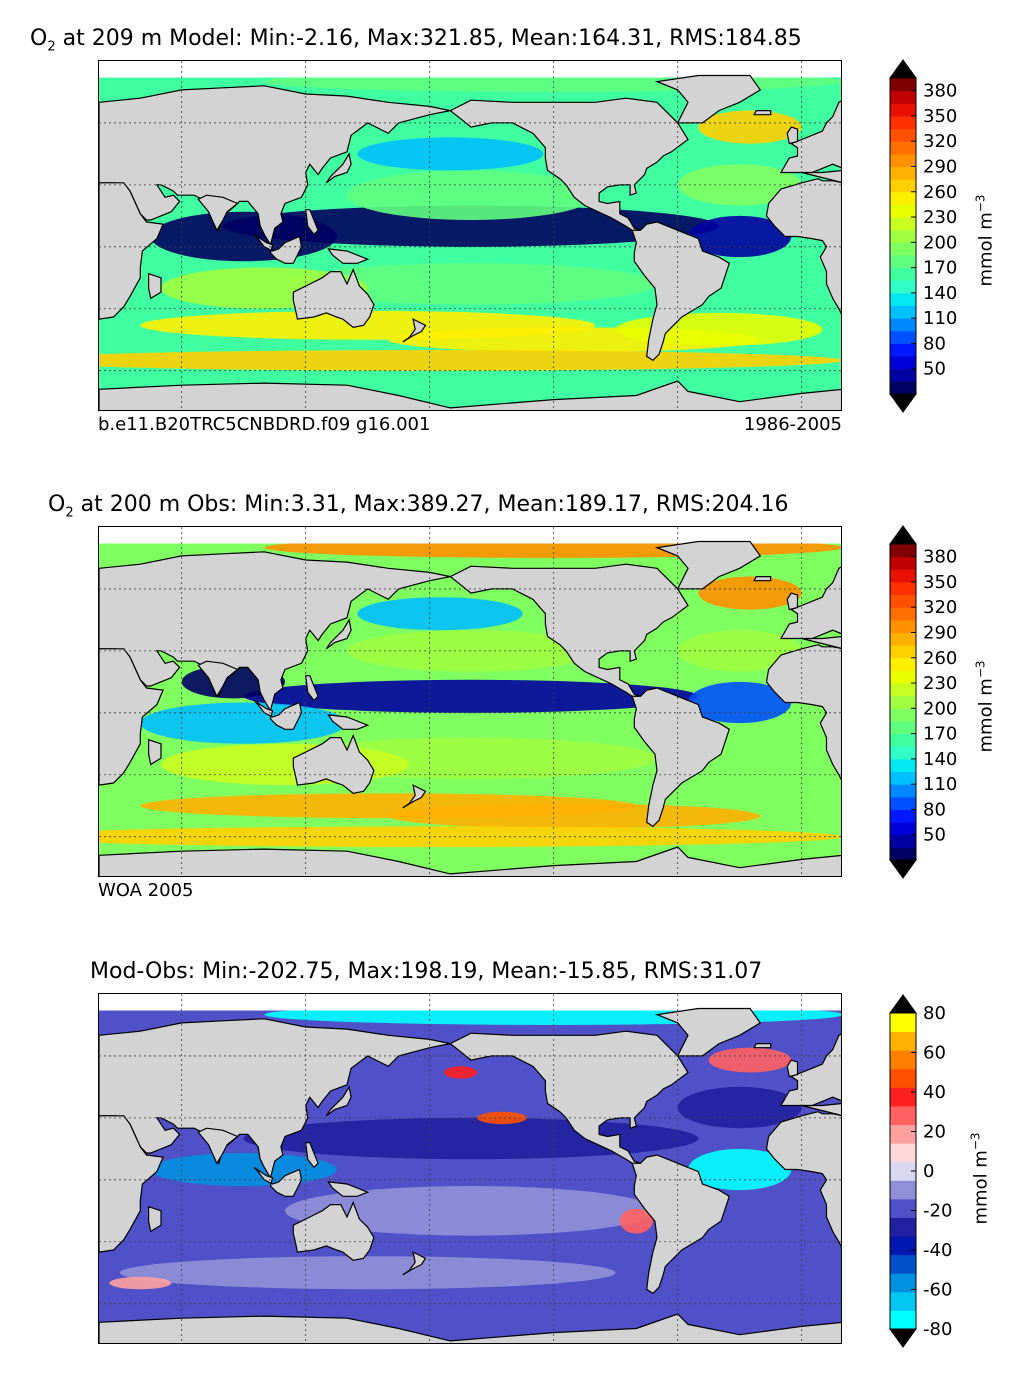 This screenshot has width=1026, height=1374. I want to click on colorbar-tick-label: -40, so click(937, 1250).